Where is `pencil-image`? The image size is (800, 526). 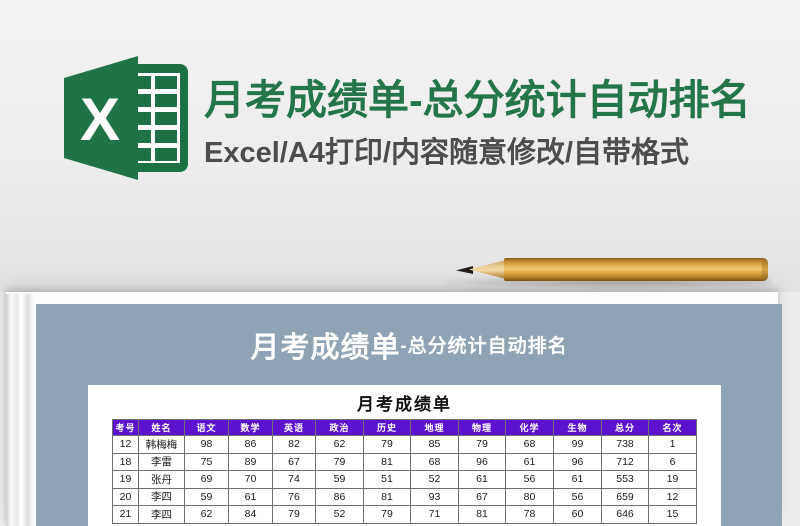 pencil-image is located at coordinates (612, 269).